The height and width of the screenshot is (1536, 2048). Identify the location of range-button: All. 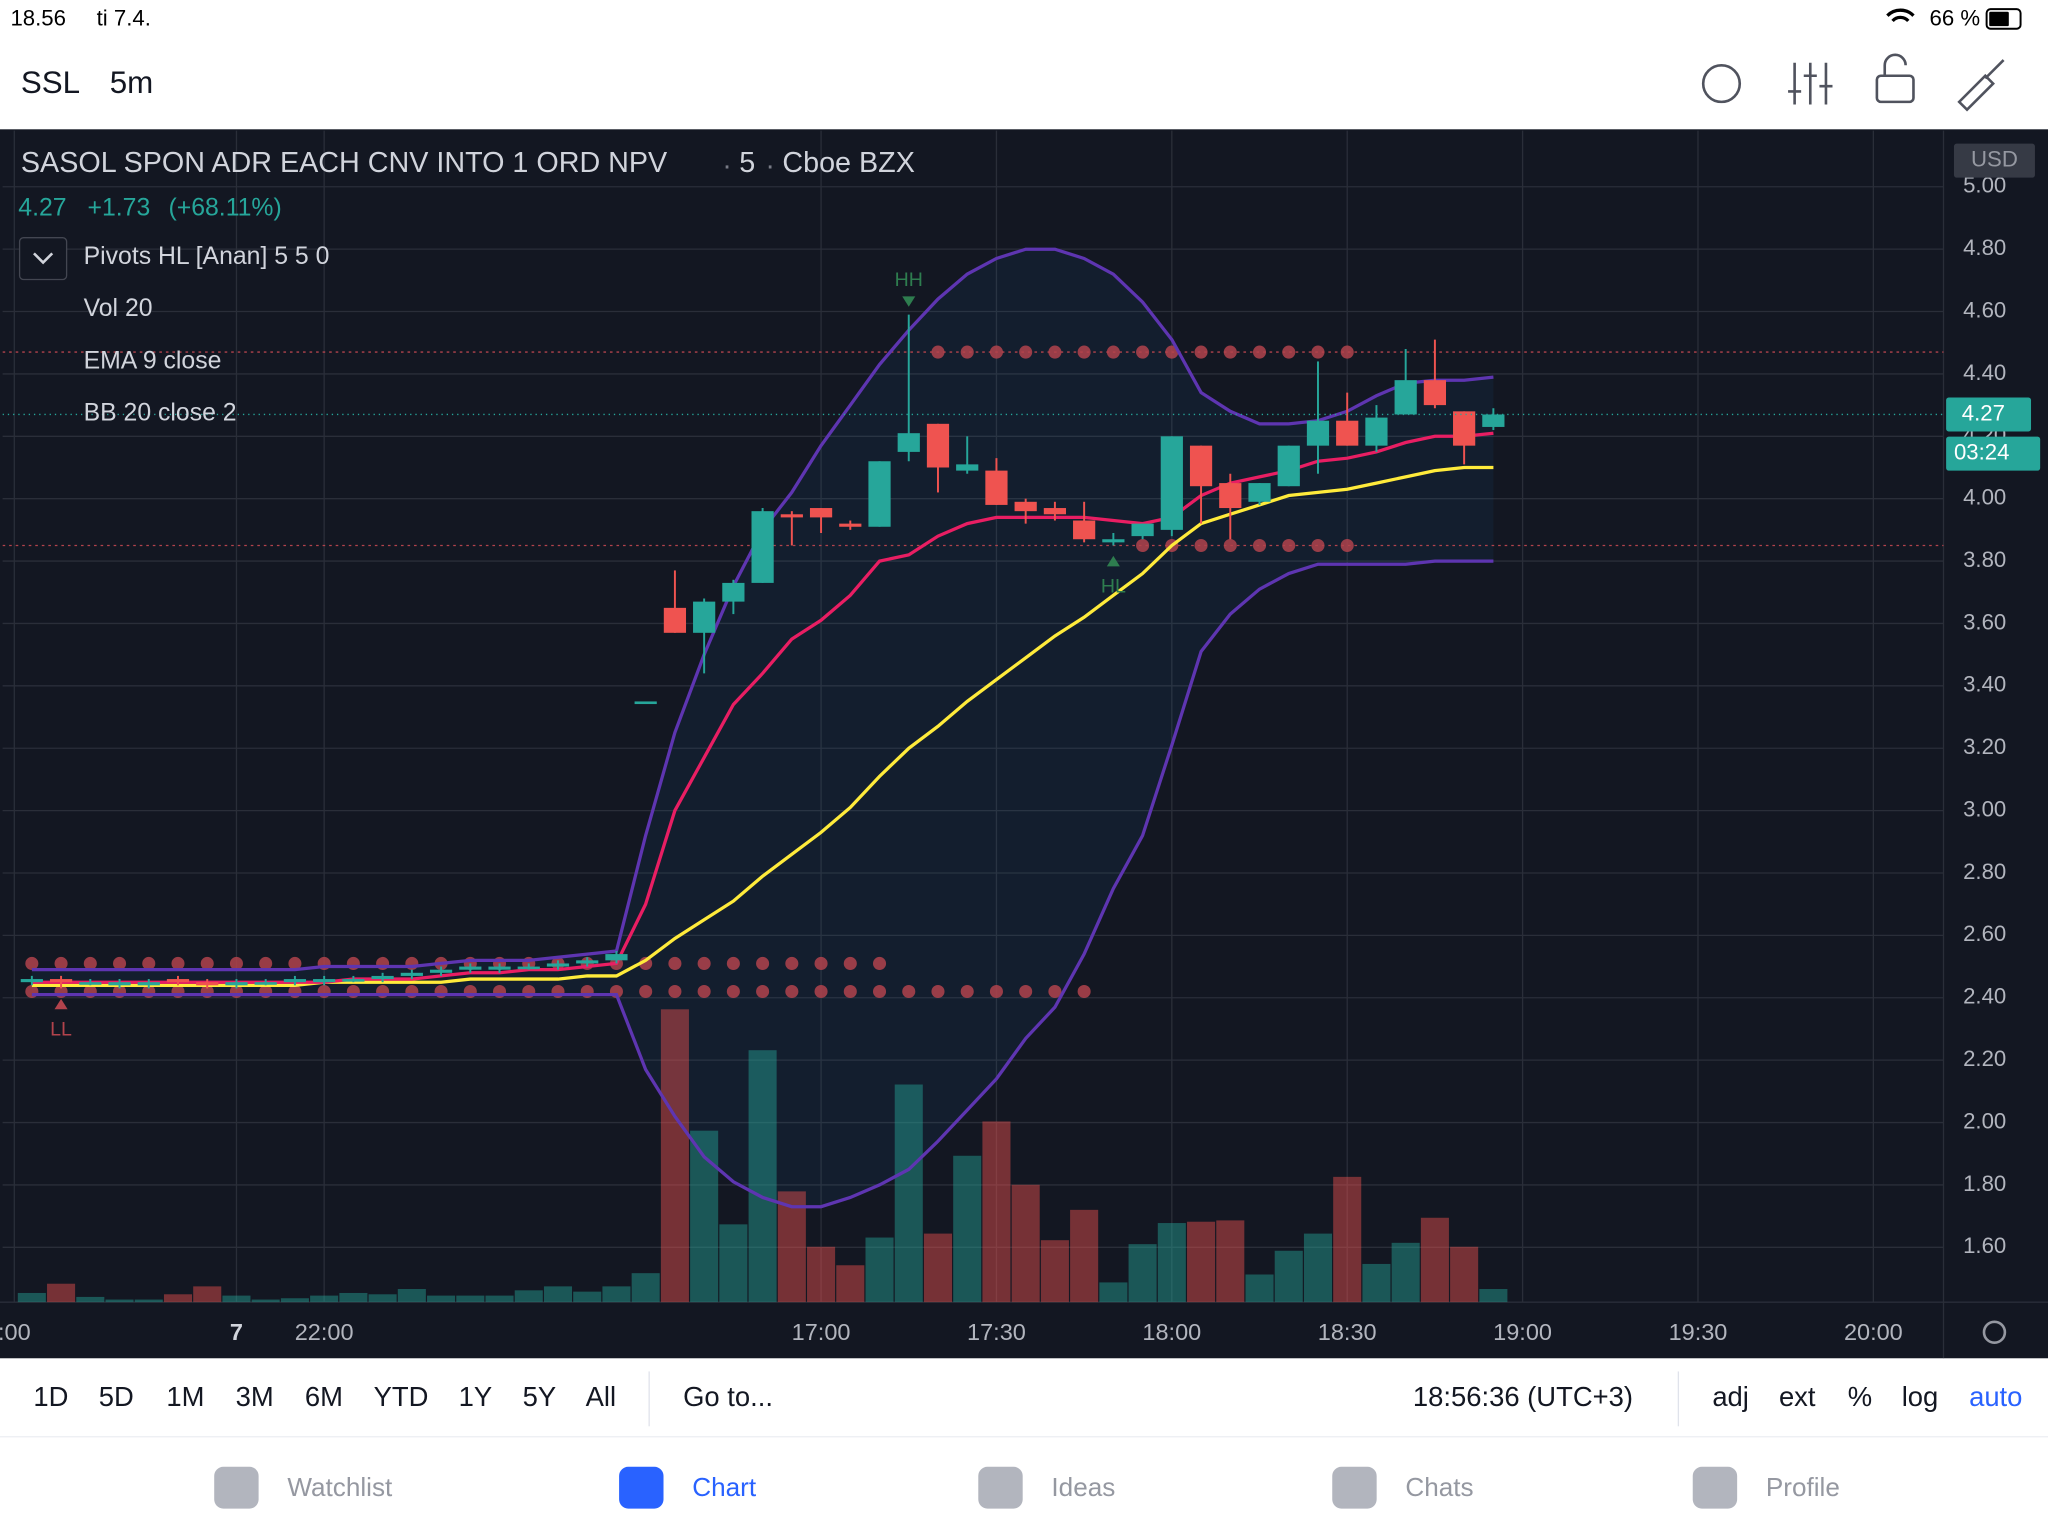
(601, 1396).